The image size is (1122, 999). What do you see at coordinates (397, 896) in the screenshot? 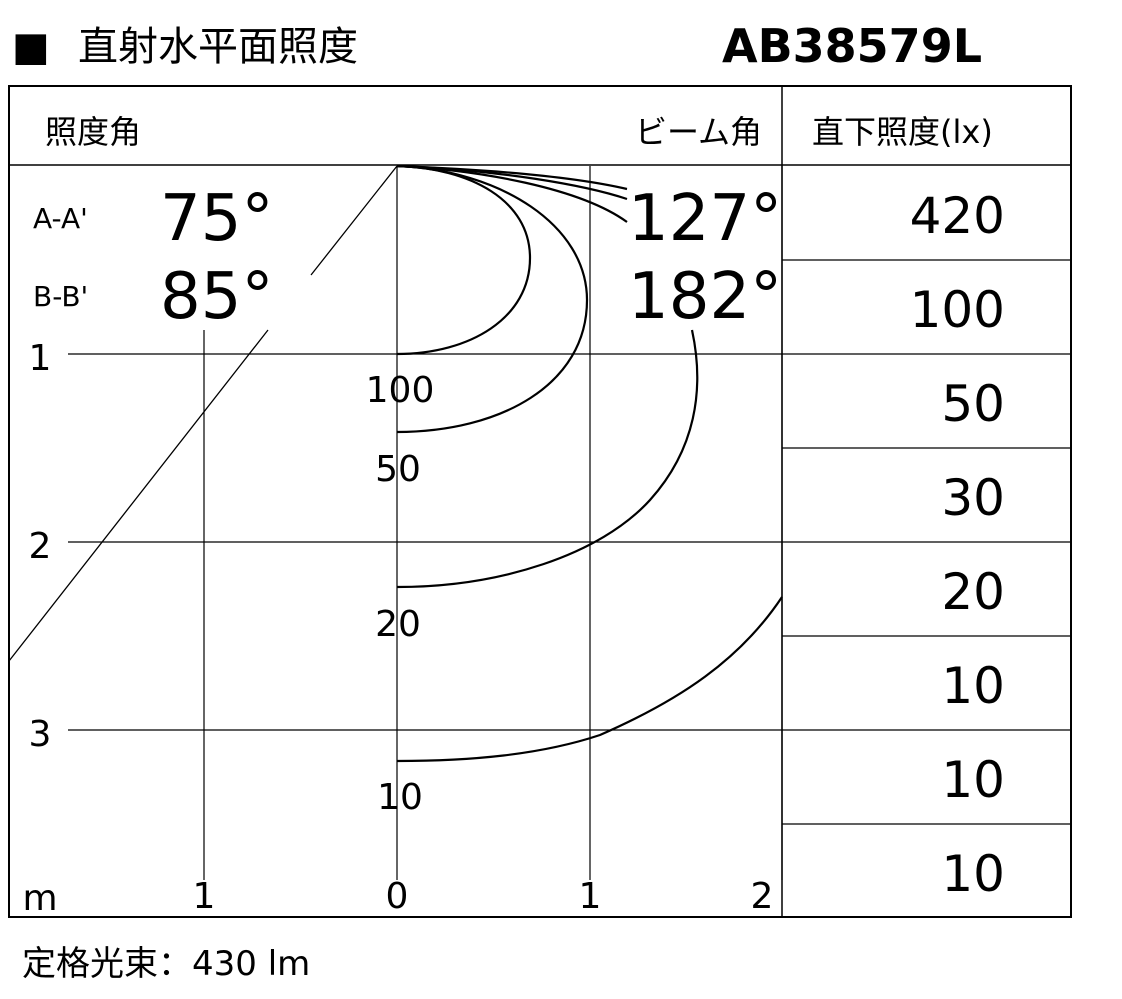
I see `h-tick-0: 0` at bounding box center [397, 896].